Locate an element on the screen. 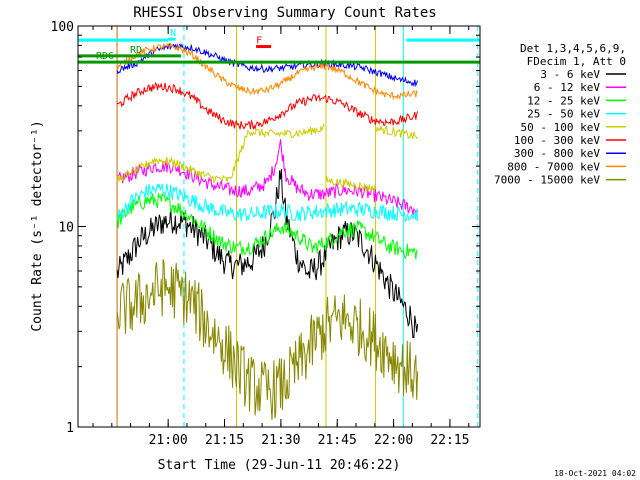 The height and width of the screenshot is (480, 640). legend-label-4: 50 - 100 keV is located at coordinates (561, 127).